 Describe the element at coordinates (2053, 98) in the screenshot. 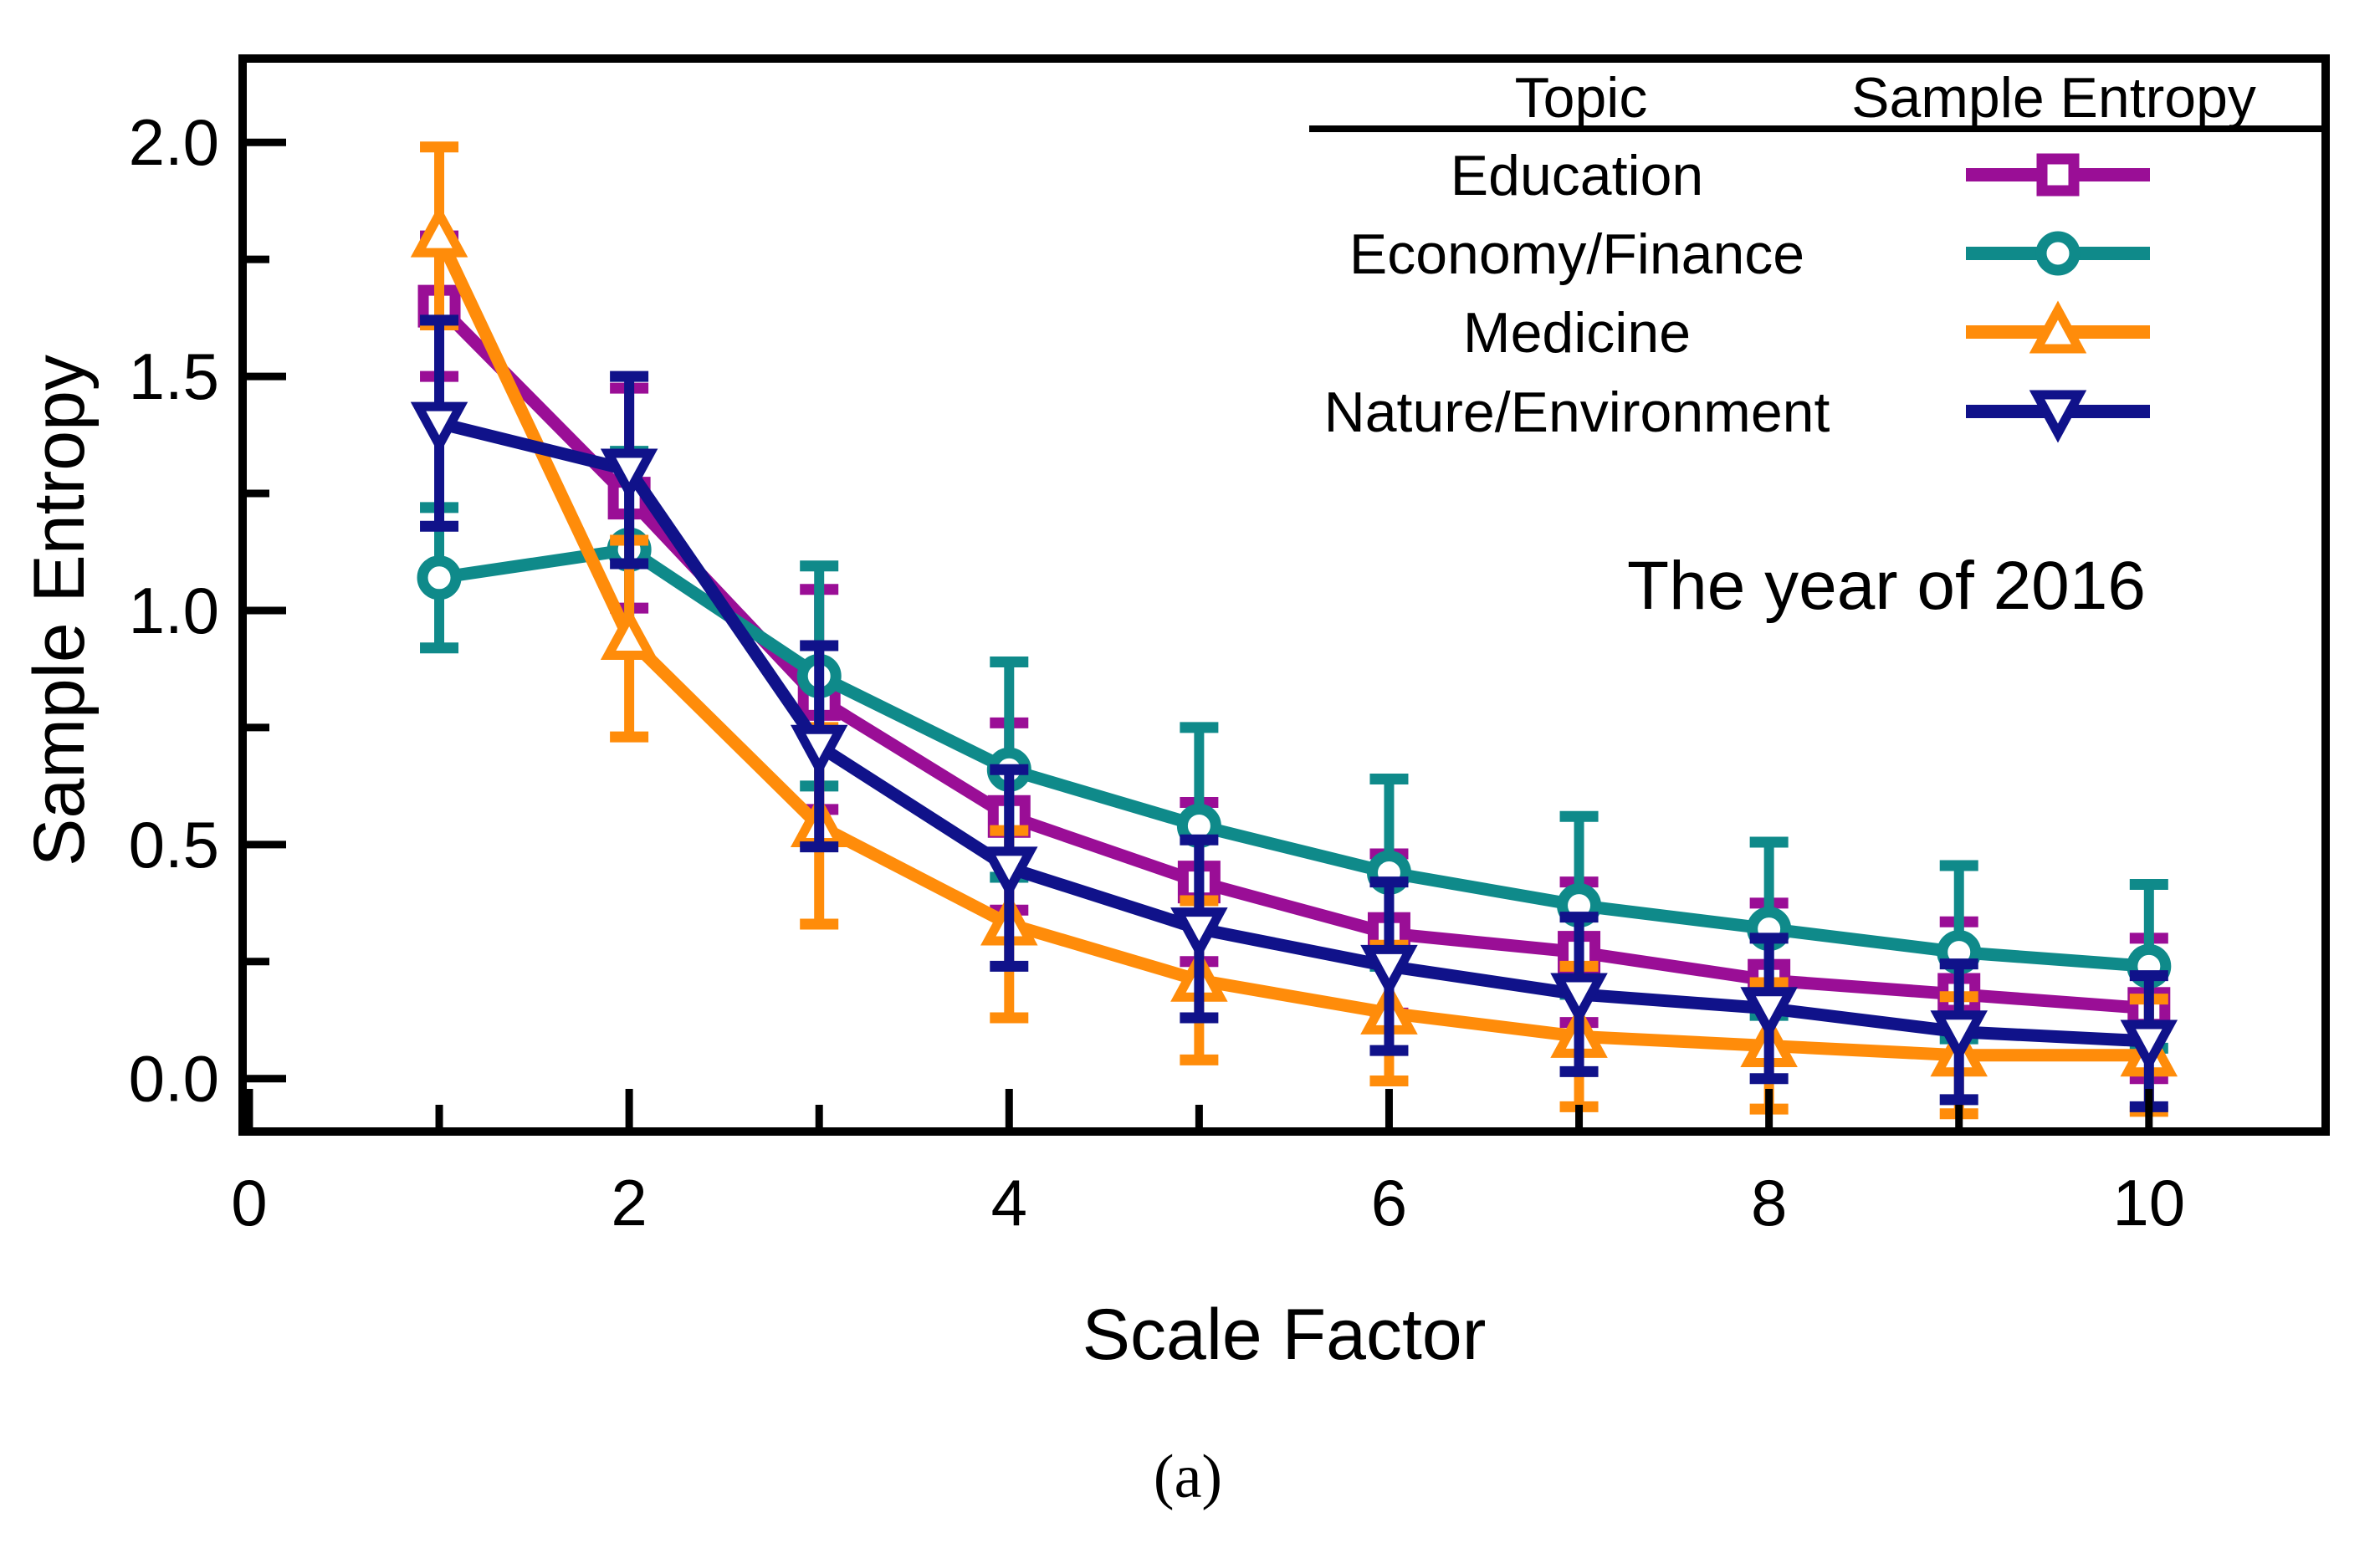

I see `legend-header-sample-entropy: Sample Entropy` at that location.